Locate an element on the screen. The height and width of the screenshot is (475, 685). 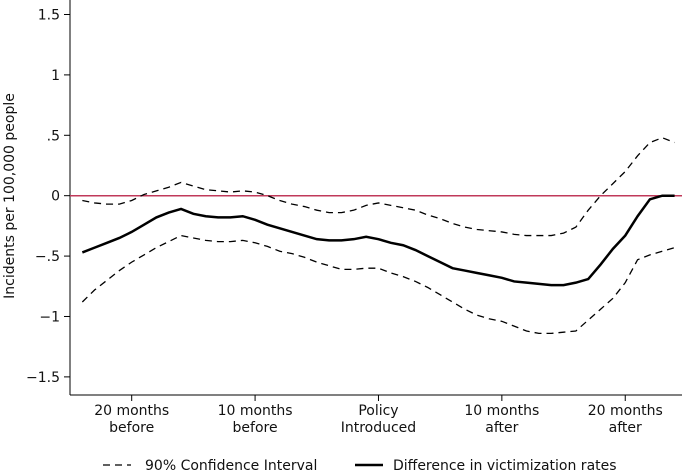
y-tick-label: 0 is located at coordinates (55, 197).